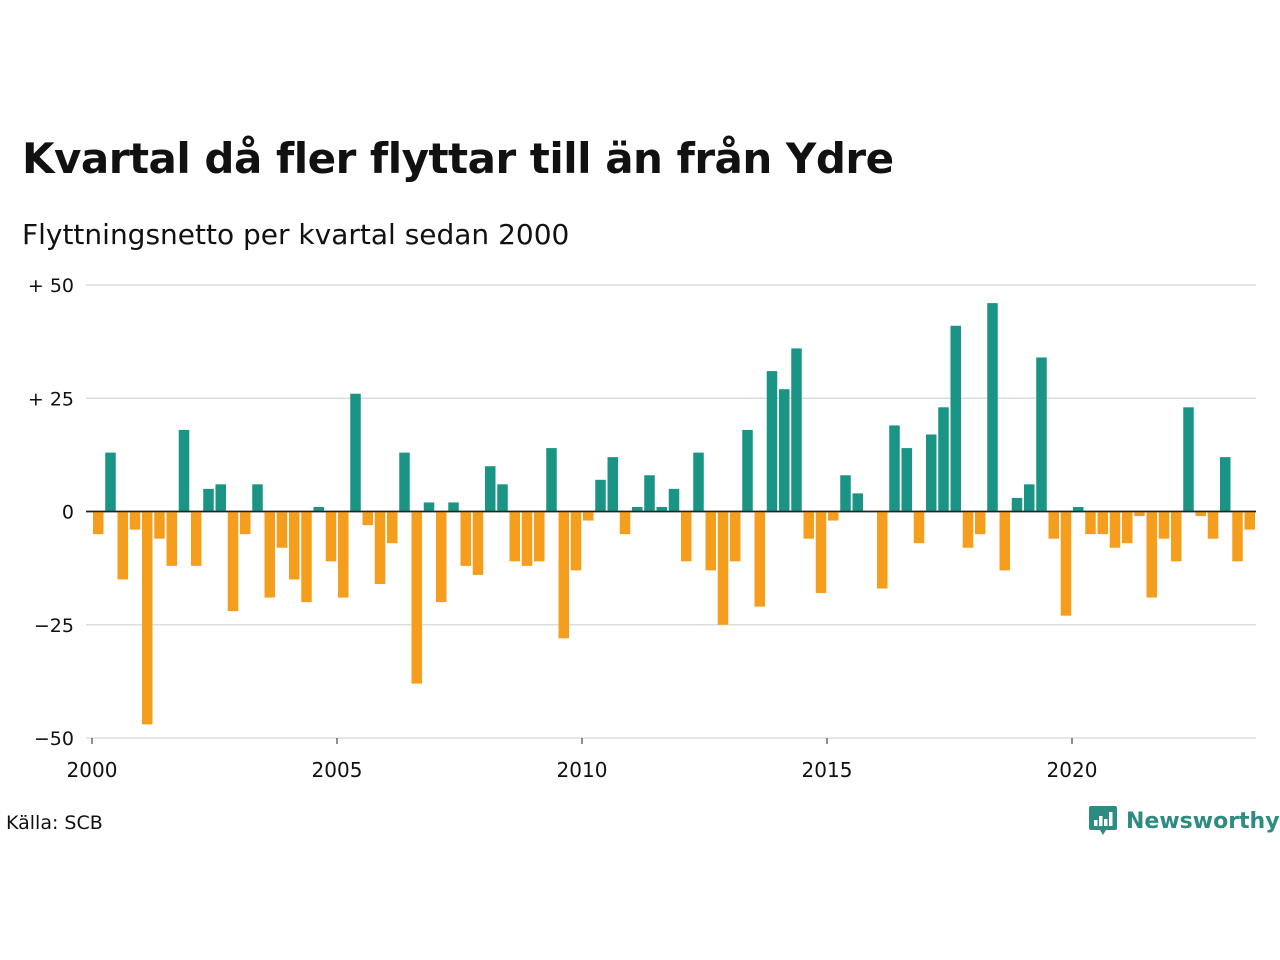 This screenshot has height=960, width=1280. I want to click on y-tick-label: −50, so click(54, 739).